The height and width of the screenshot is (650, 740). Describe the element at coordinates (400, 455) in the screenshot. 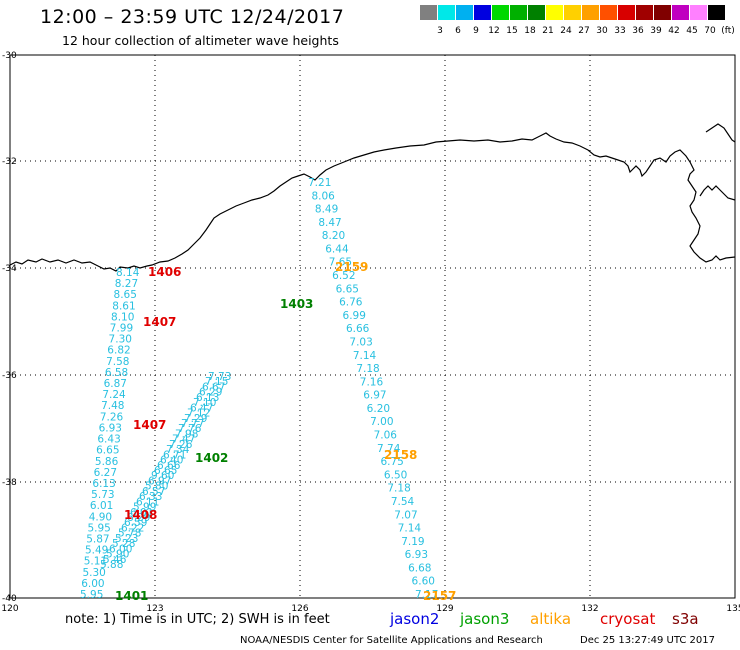

I see `pass-time-label: 2158` at that location.